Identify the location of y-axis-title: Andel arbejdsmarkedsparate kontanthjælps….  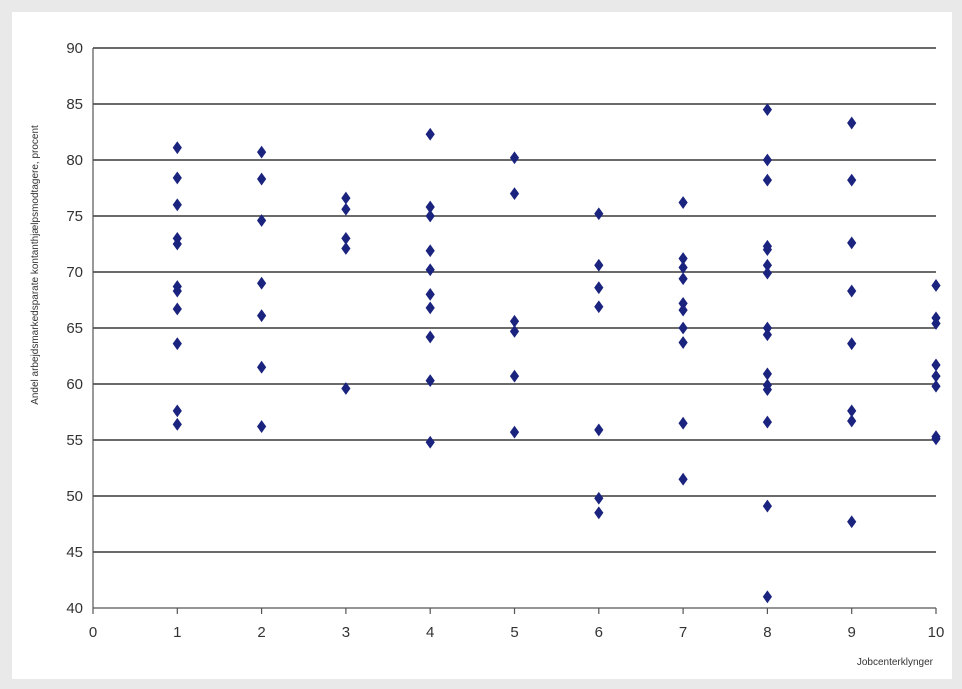
(35, 265).